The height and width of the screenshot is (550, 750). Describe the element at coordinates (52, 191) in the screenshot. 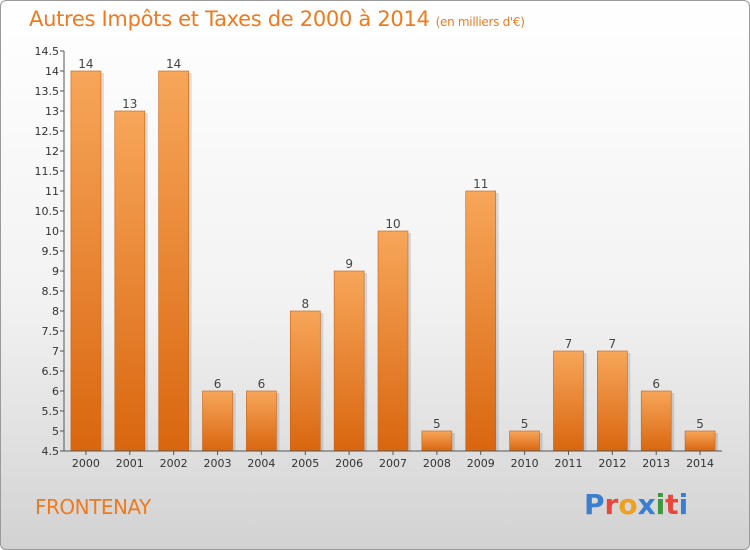

I see `y-tick-label: 11` at that location.